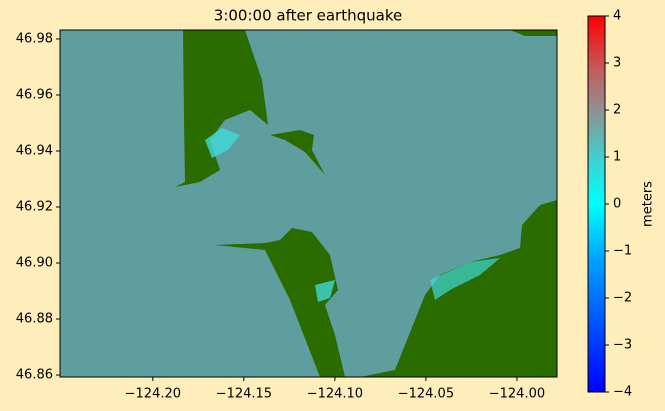 The width and height of the screenshot is (665, 411). Describe the element at coordinates (622, 345) in the screenshot. I see `colorbar-tick-label: −3` at that location.